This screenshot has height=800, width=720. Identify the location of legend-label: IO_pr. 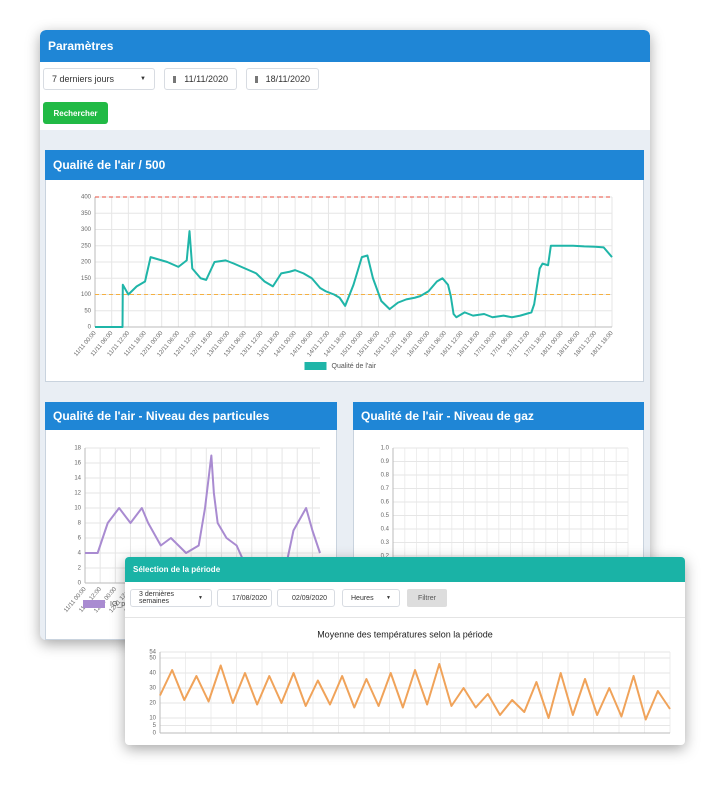
(119, 604).